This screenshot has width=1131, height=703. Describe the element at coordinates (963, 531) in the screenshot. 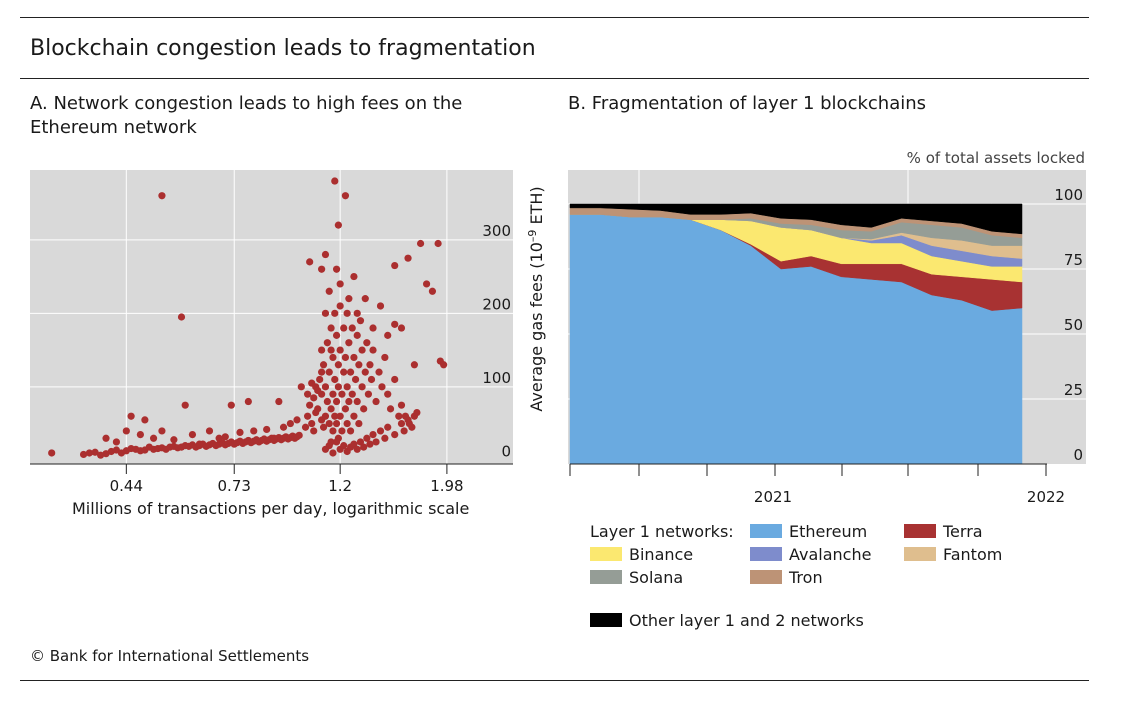

I see `legend-label-terra: Terra` at that location.